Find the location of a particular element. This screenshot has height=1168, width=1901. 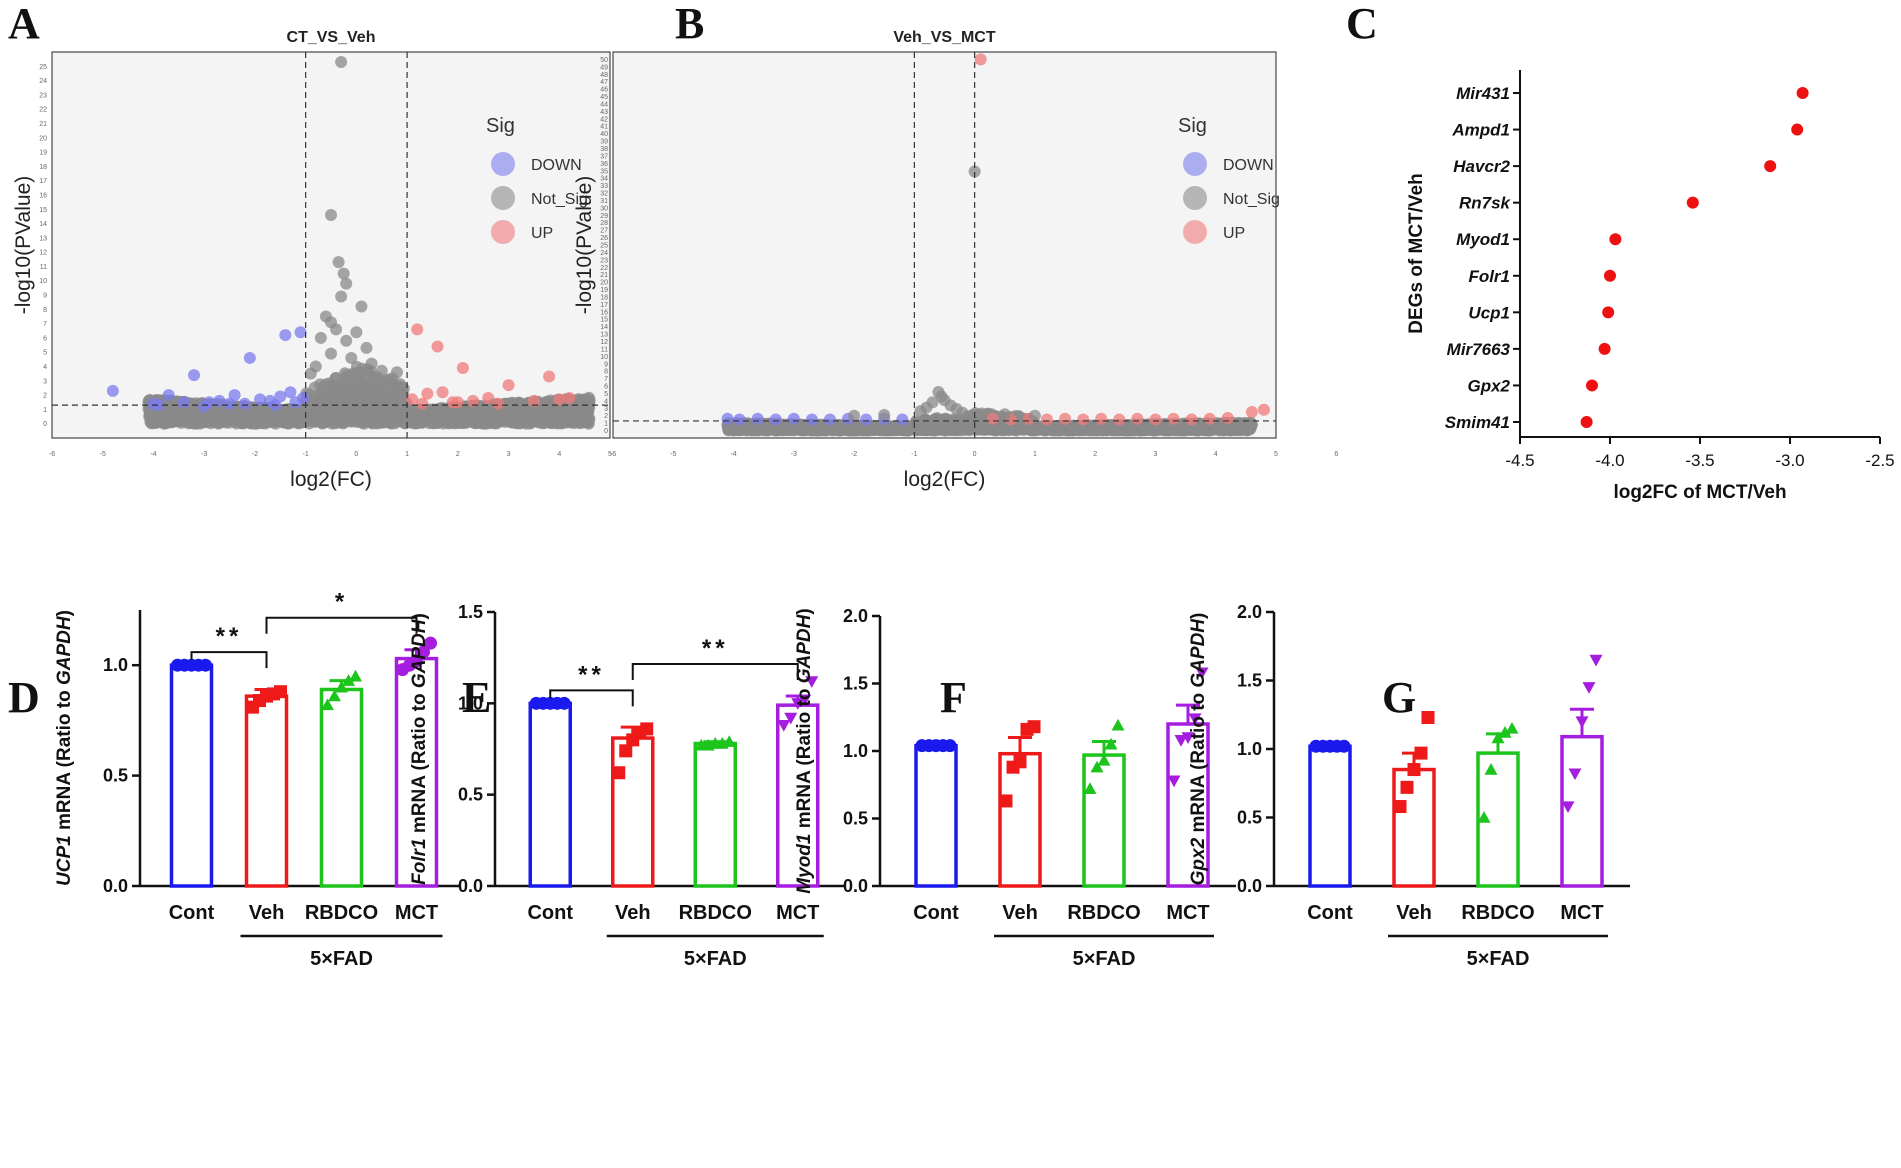

x-tick-label-b: 0 is located at coordinates (975, 454).